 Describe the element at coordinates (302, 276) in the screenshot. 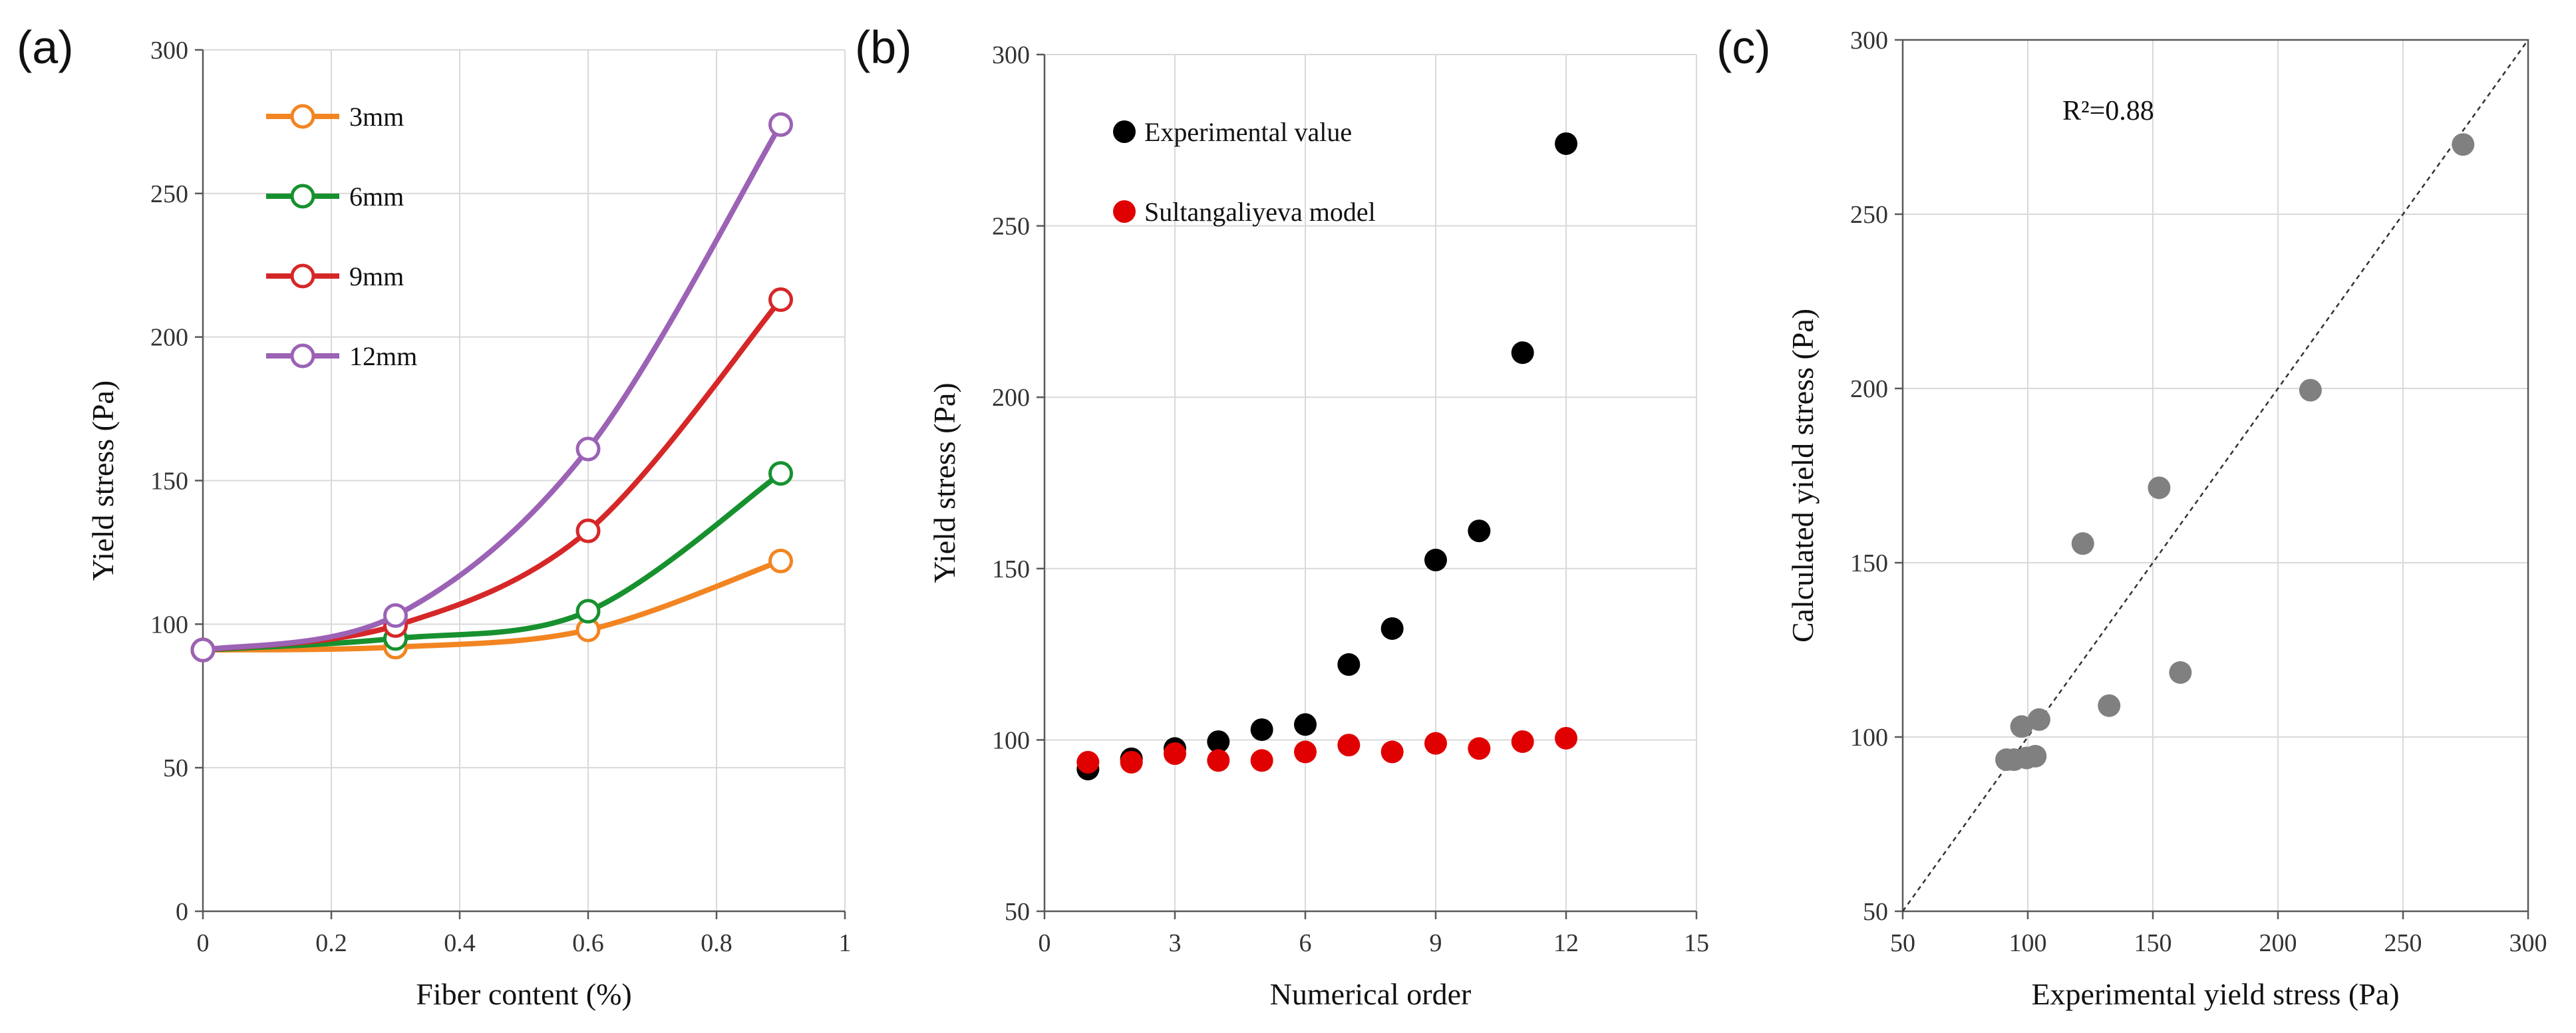

I see `legend-marker-9mm` at that location.